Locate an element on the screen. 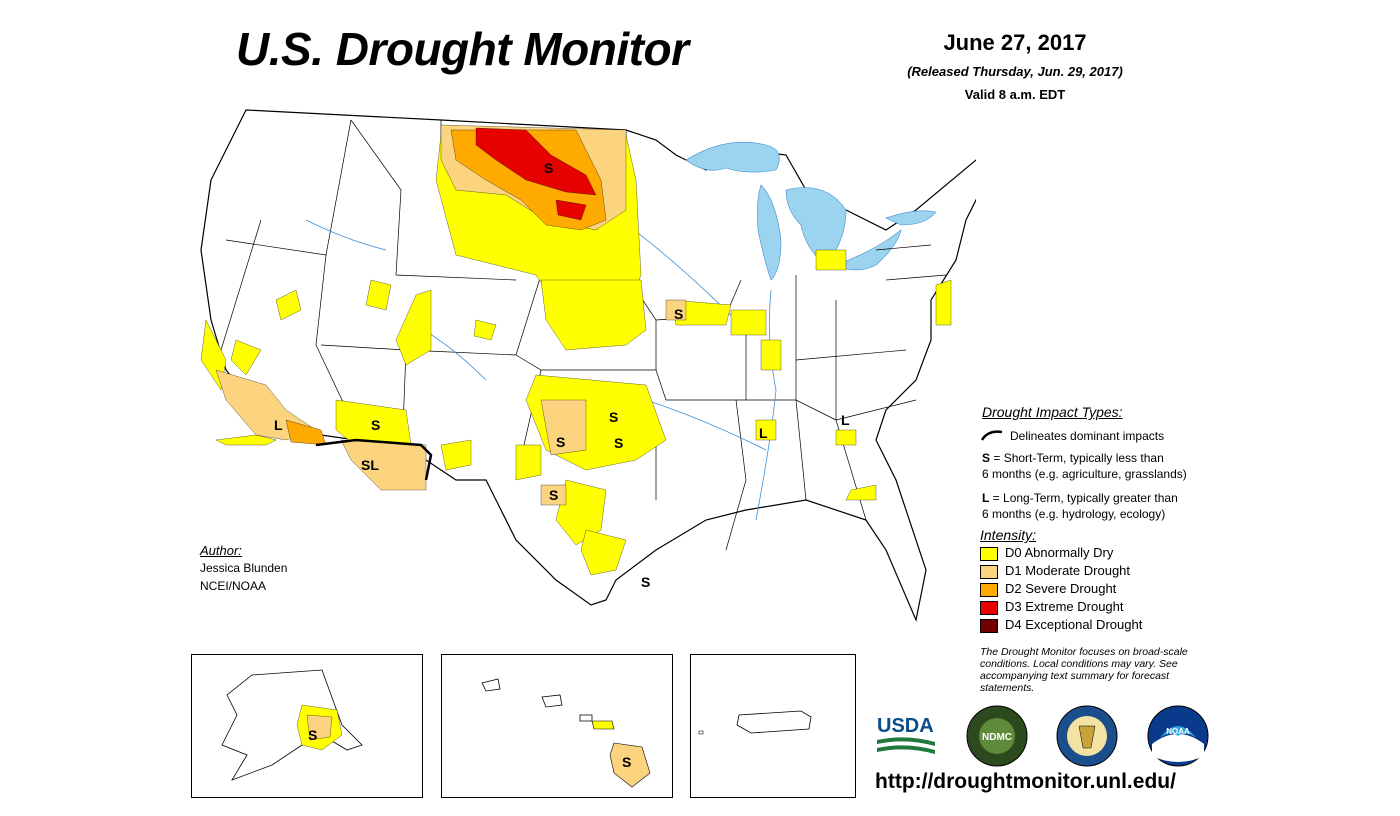  intensity-row-d2: D2 Severe Drought is located at coordinates (1048, 589).